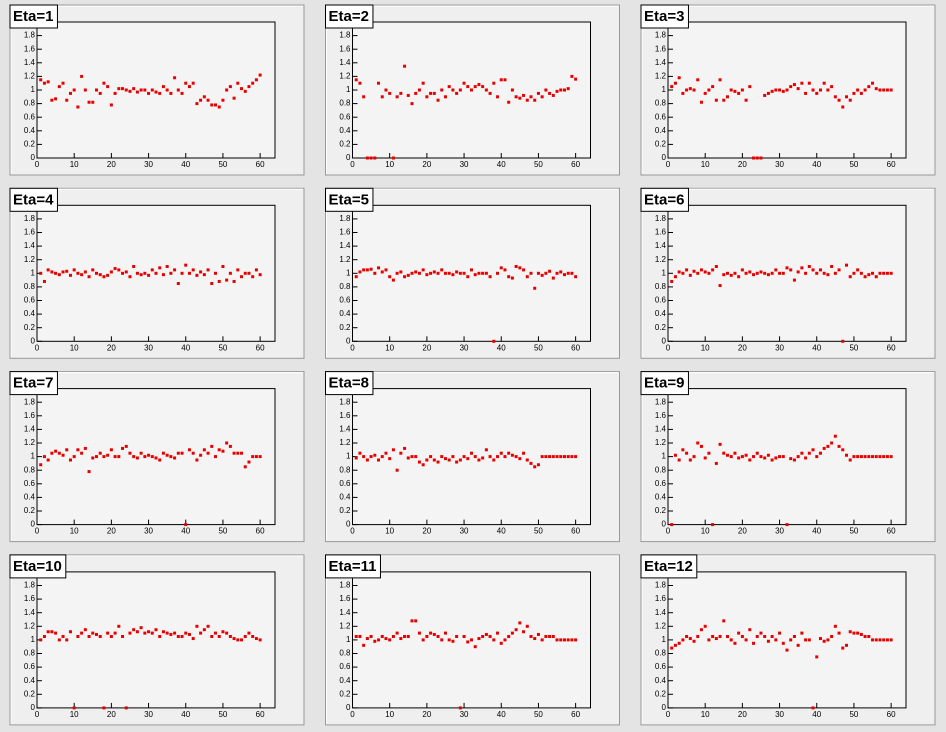  Describe the element at coordinates (661, 612) in the screenshot. I see `y-tick-label: 1.4` at that location.